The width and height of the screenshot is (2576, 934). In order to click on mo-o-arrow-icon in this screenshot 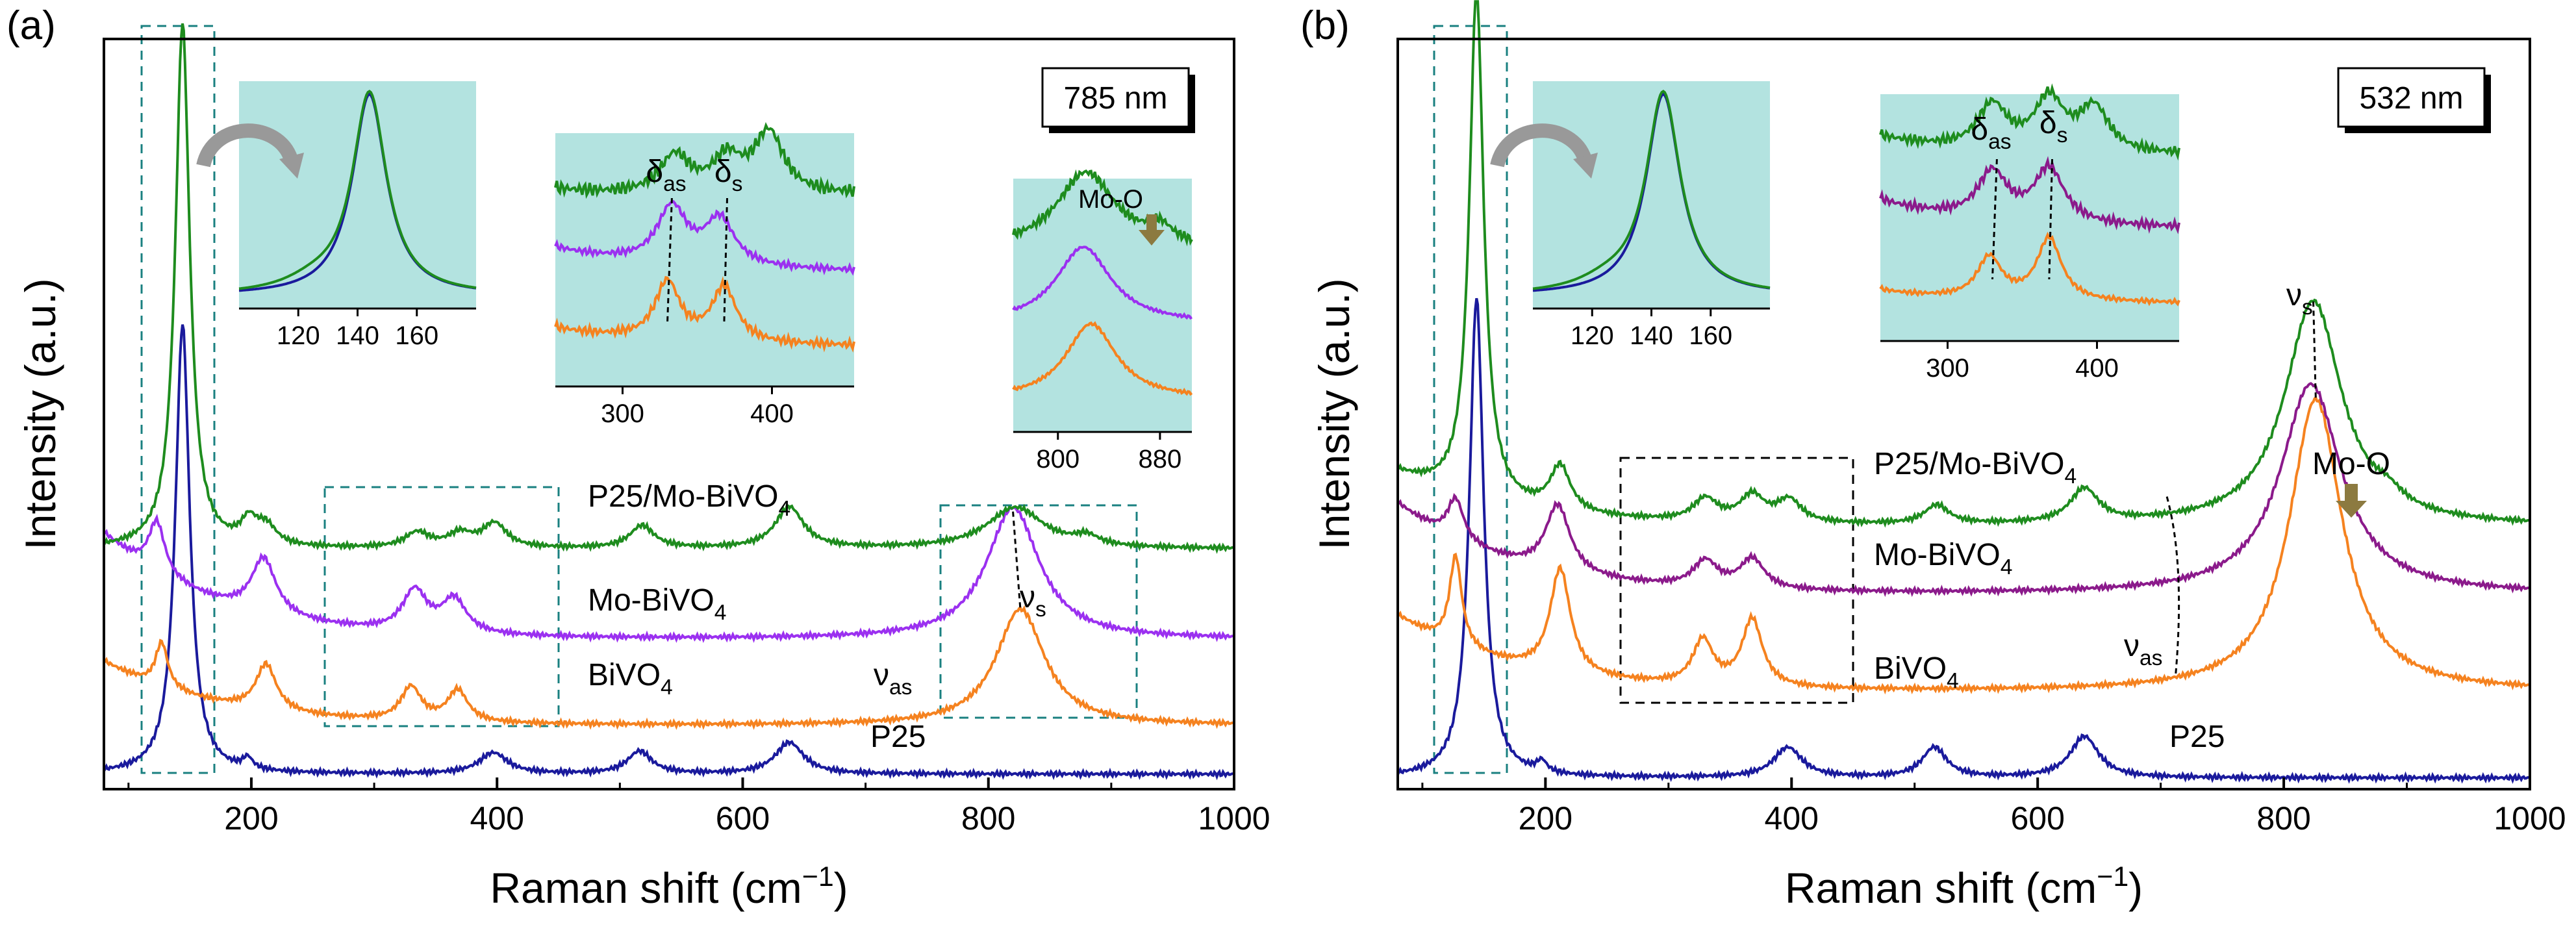, I will do `click(1152, 230)`.